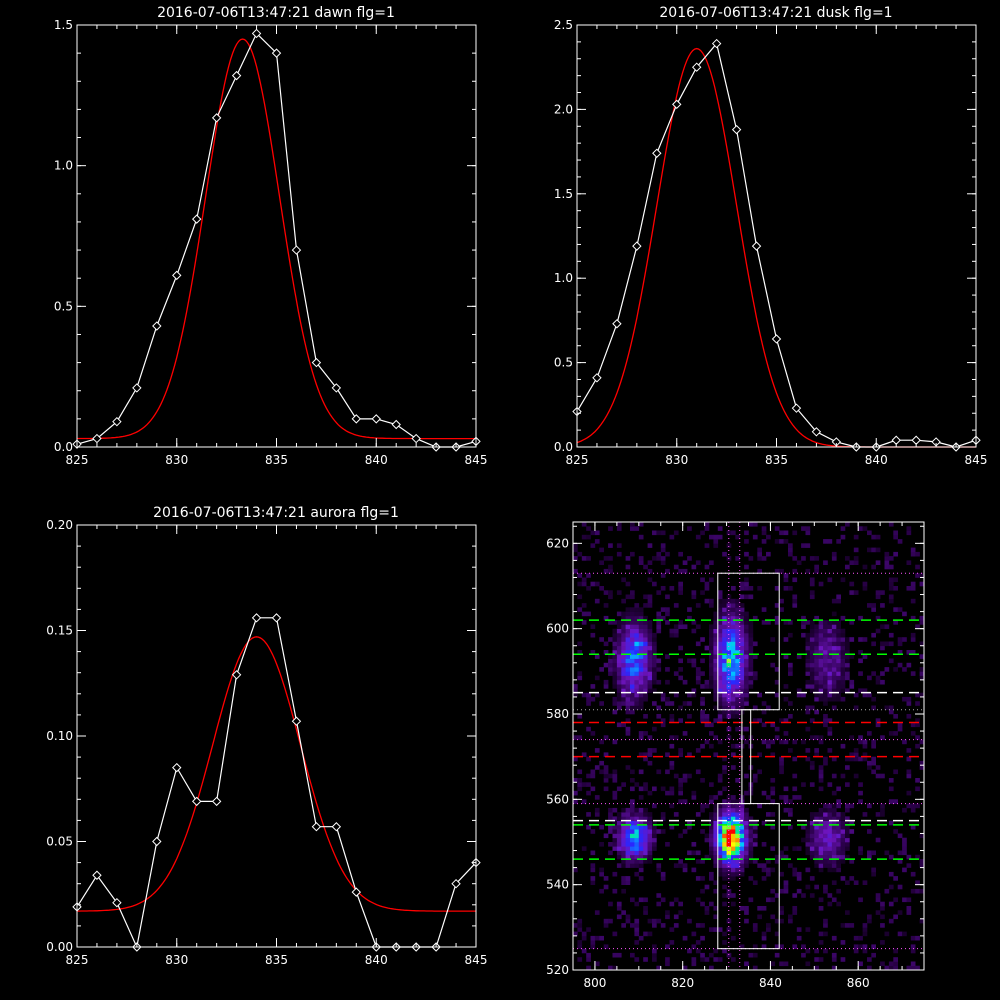 The height and width of the screenshot is (1000, 1000). Describe the element at coordinates (770, 983) in the screenshot. I see `x-tick-label: 840` at that location.